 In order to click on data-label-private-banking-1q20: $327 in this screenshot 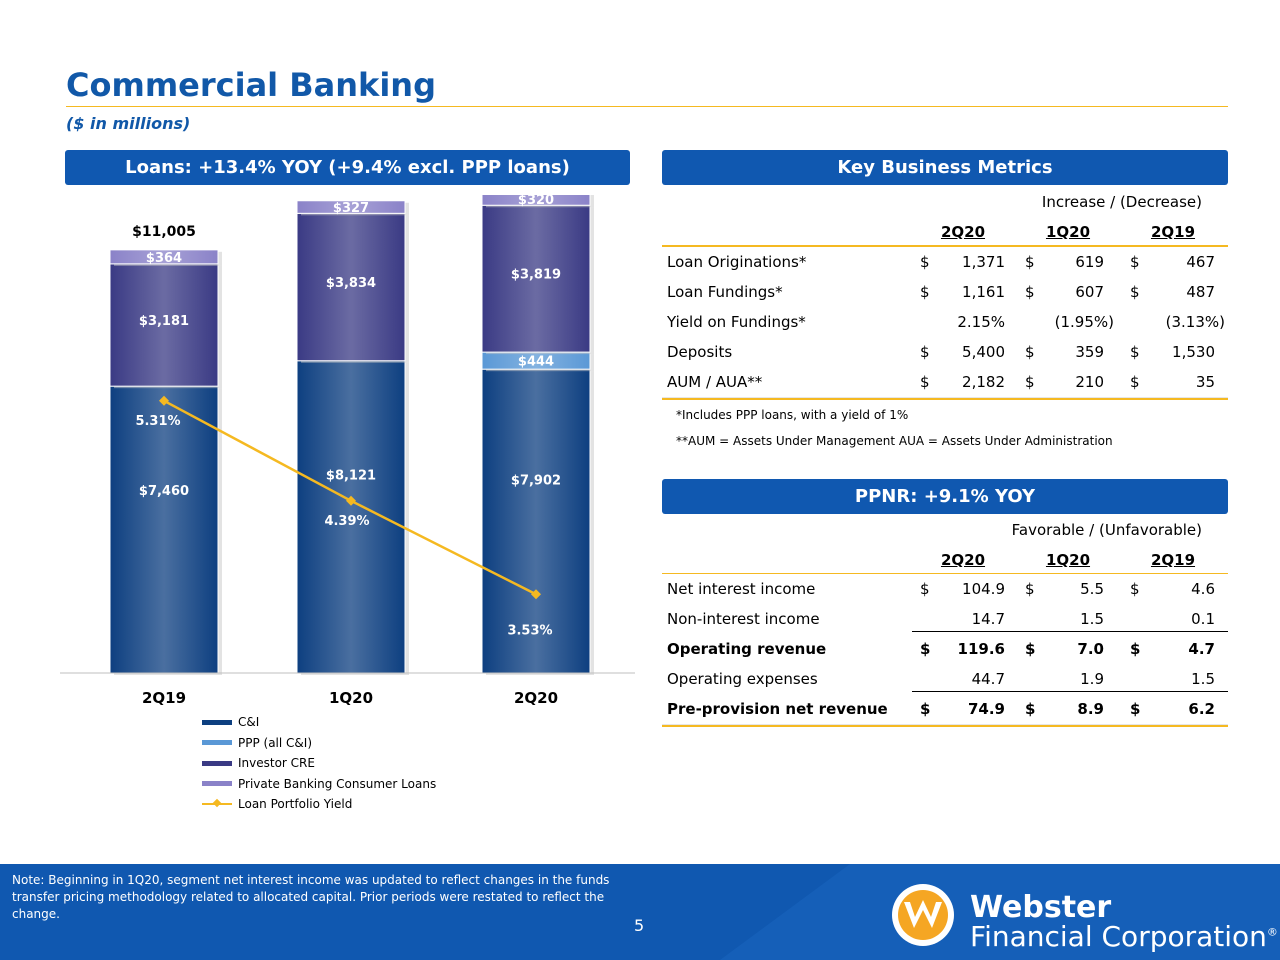, I will do `click(351, 208)`.